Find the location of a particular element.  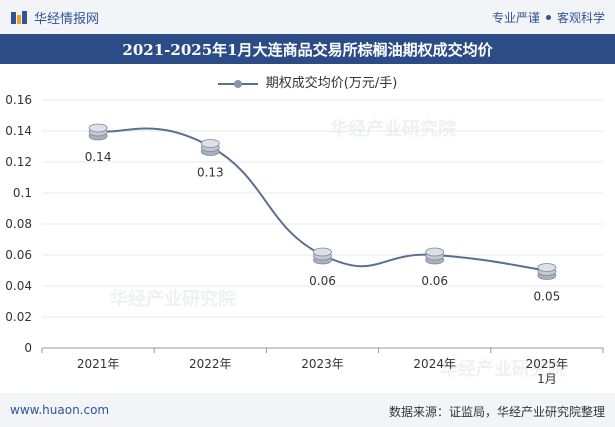

chart-title: 2021-2025年1月大连商品交易所棕榈油期权成交均价 is located at coordinates (307, 49).